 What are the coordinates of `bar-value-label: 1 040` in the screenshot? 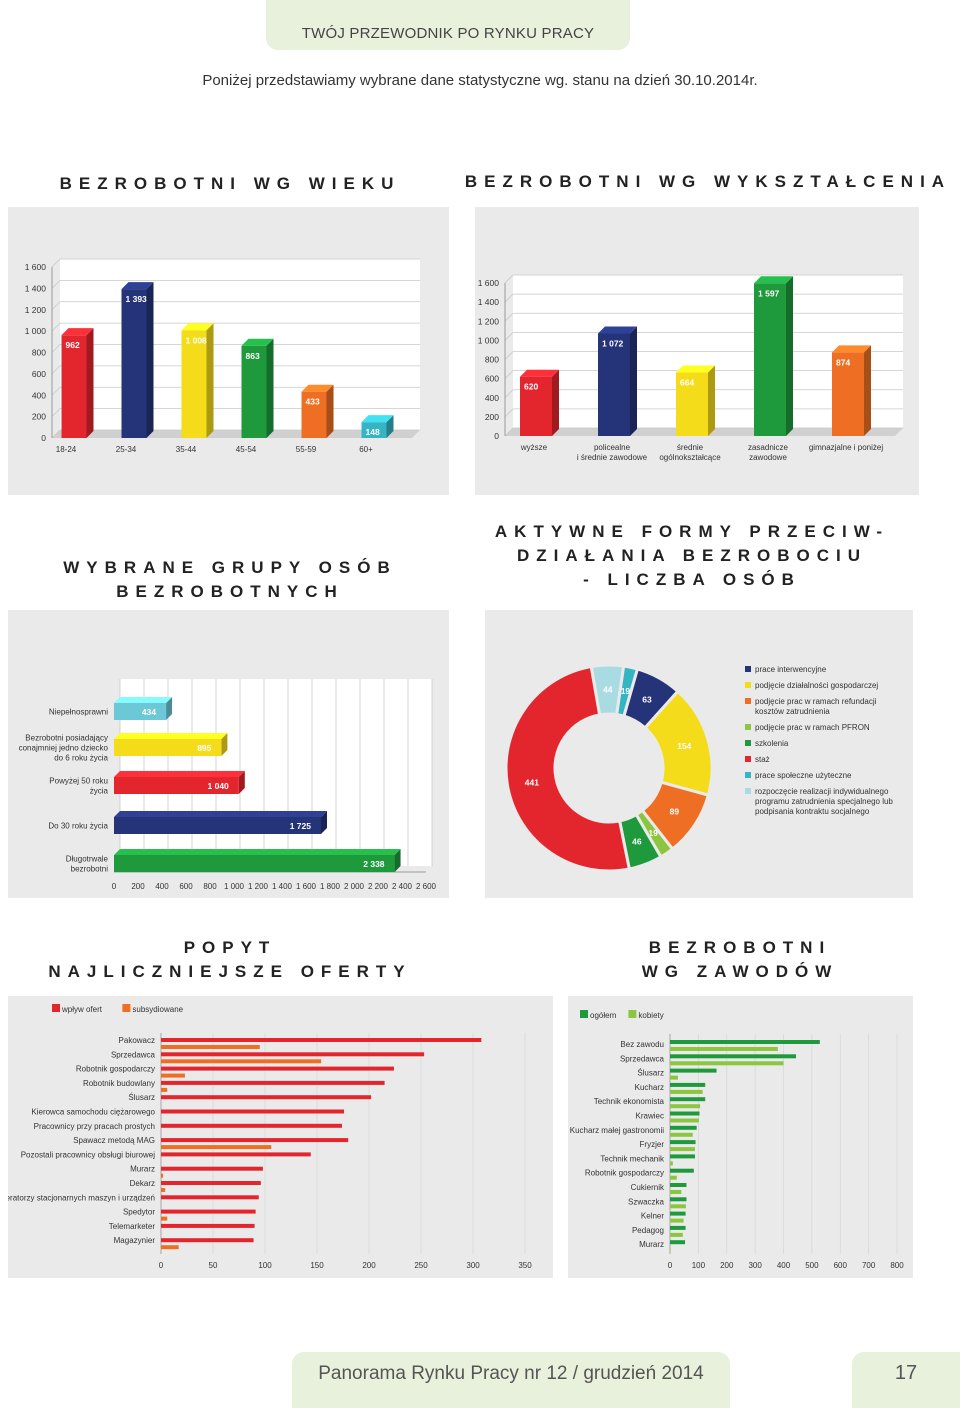 It's located at (219, 786).